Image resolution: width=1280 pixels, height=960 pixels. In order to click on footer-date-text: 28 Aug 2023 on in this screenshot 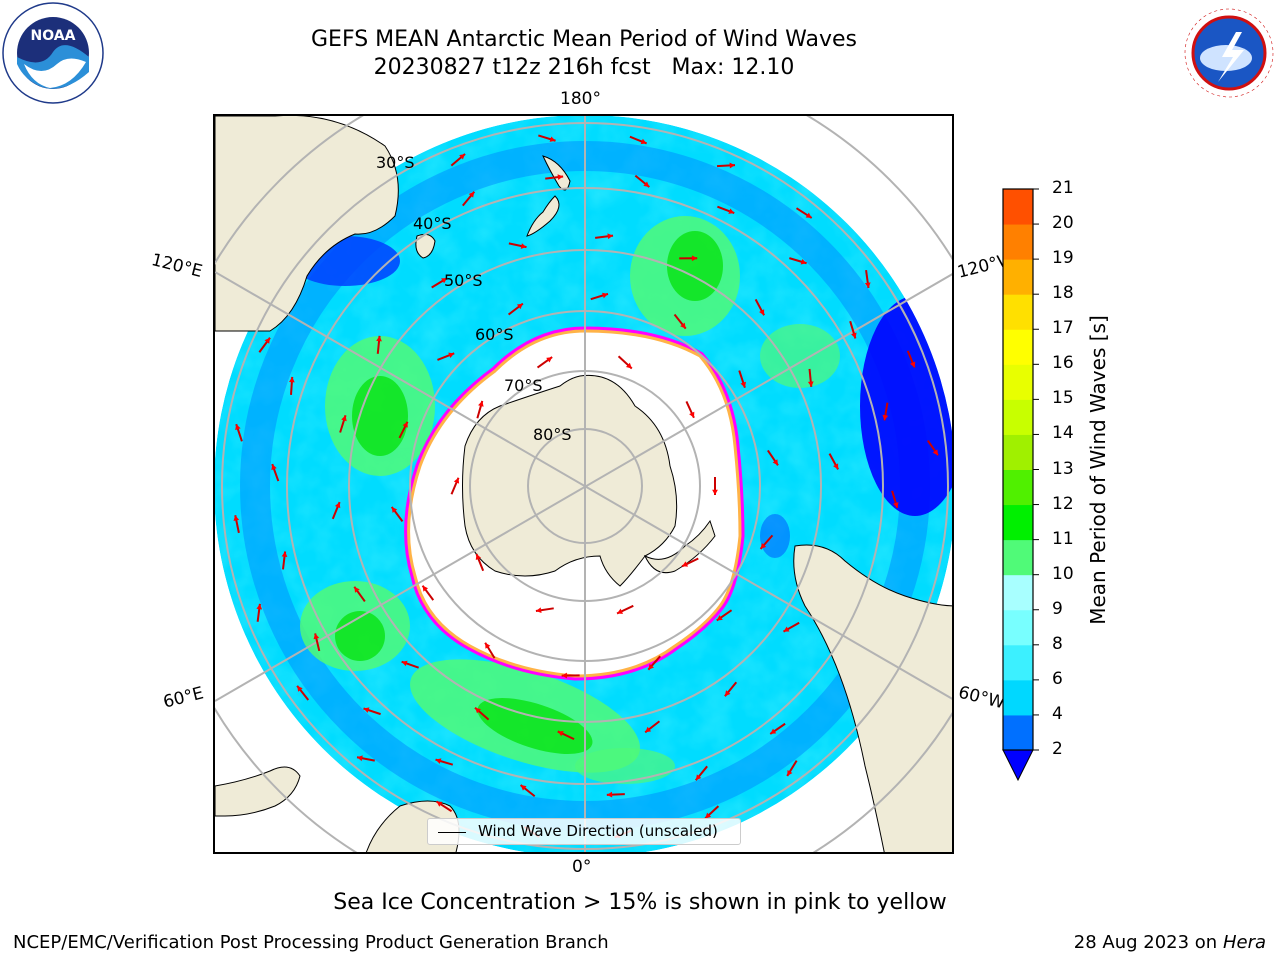, I will do `click(1145, 942)`.